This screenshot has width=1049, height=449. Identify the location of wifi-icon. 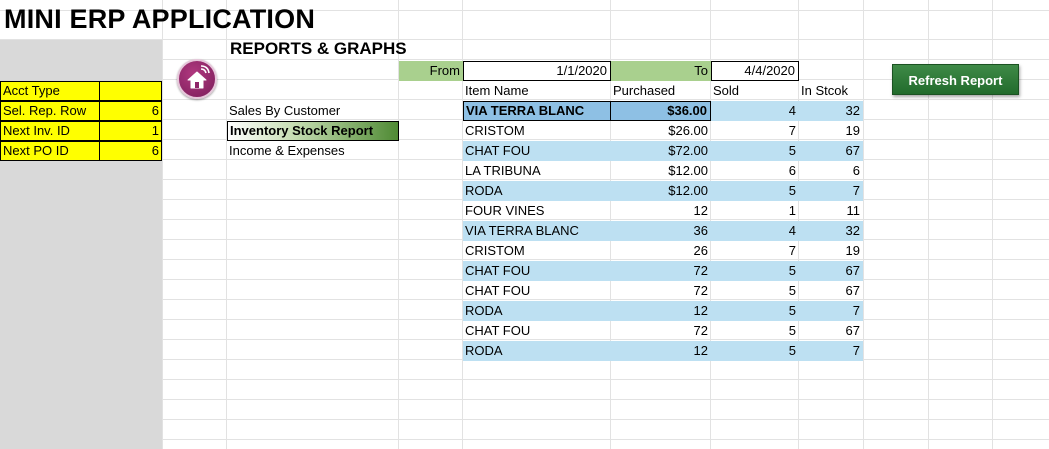
(203, 71).